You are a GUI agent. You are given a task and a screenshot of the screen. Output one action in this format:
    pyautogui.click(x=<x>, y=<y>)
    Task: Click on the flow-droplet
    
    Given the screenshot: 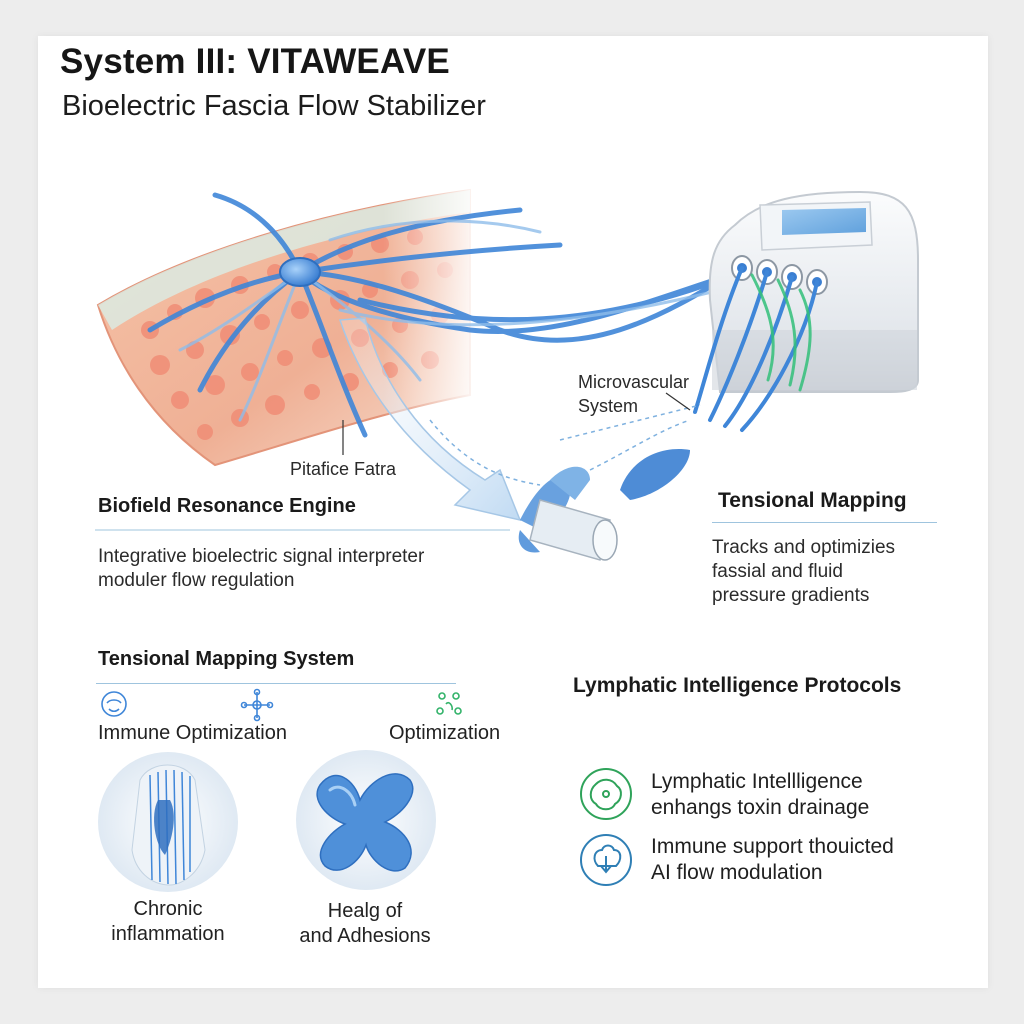 What is the action you would take?
    pyautogui.click(x=655, y=474)
    